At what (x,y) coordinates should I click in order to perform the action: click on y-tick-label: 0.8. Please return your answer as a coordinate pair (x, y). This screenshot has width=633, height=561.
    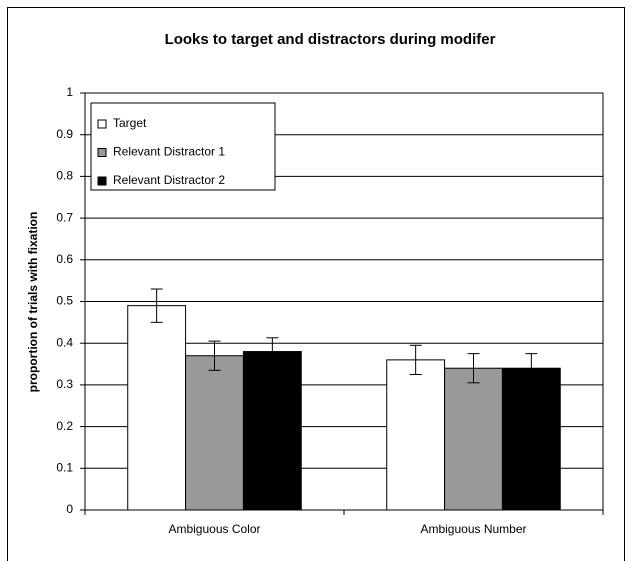
    Looking at the image, I should click on (64, 176).